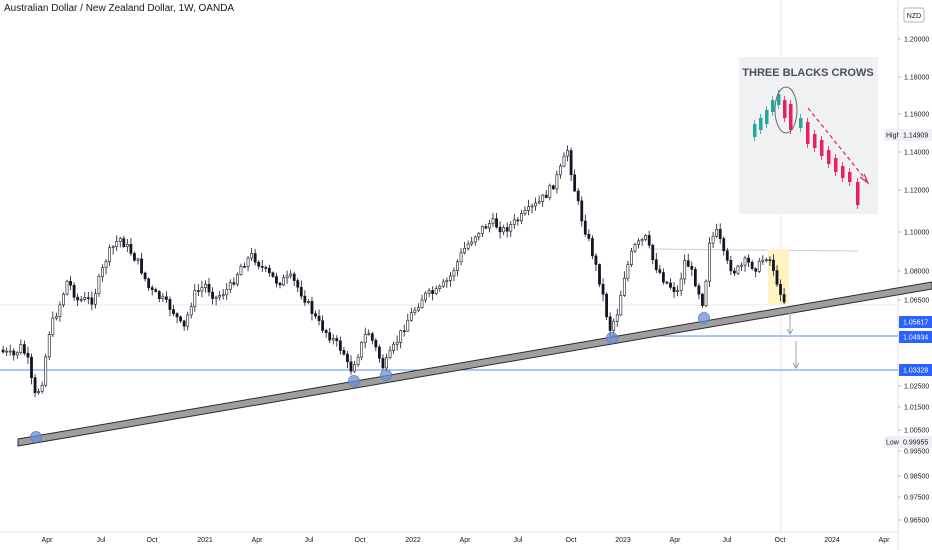 Image resolution: width=932 pixels, height=550 pixels. I want to click on tag-label-bg, so click(891, 442).